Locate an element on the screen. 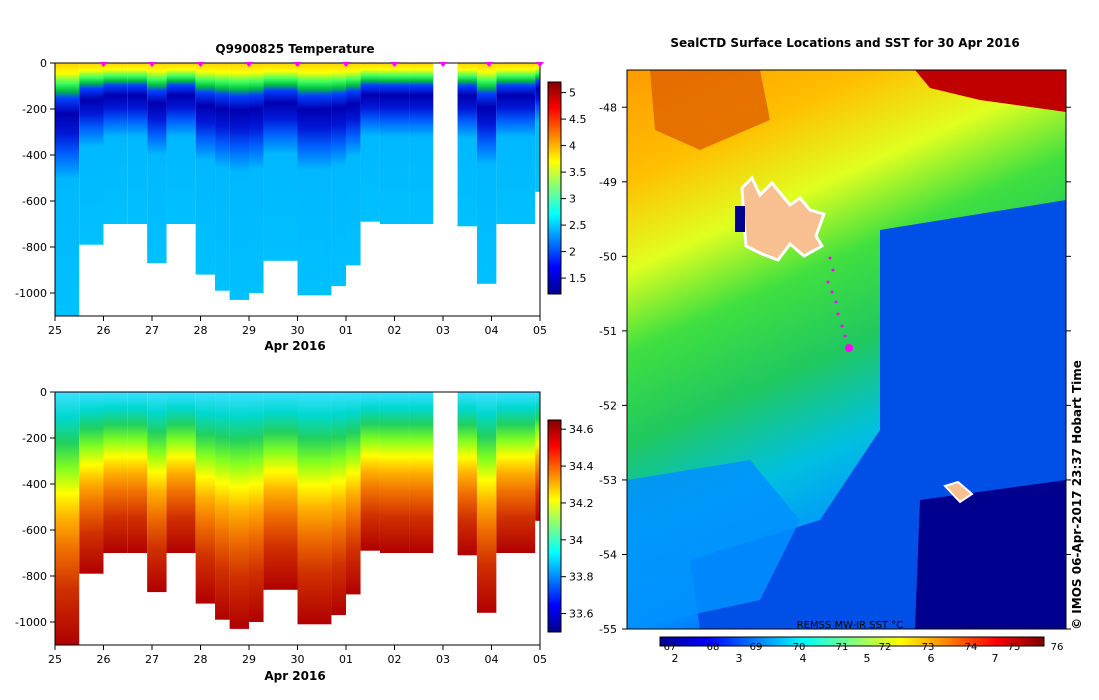 The height and width of the screenshot is (700, 1099). lat-tick-label: -51 is located at coordinates (608, 331).